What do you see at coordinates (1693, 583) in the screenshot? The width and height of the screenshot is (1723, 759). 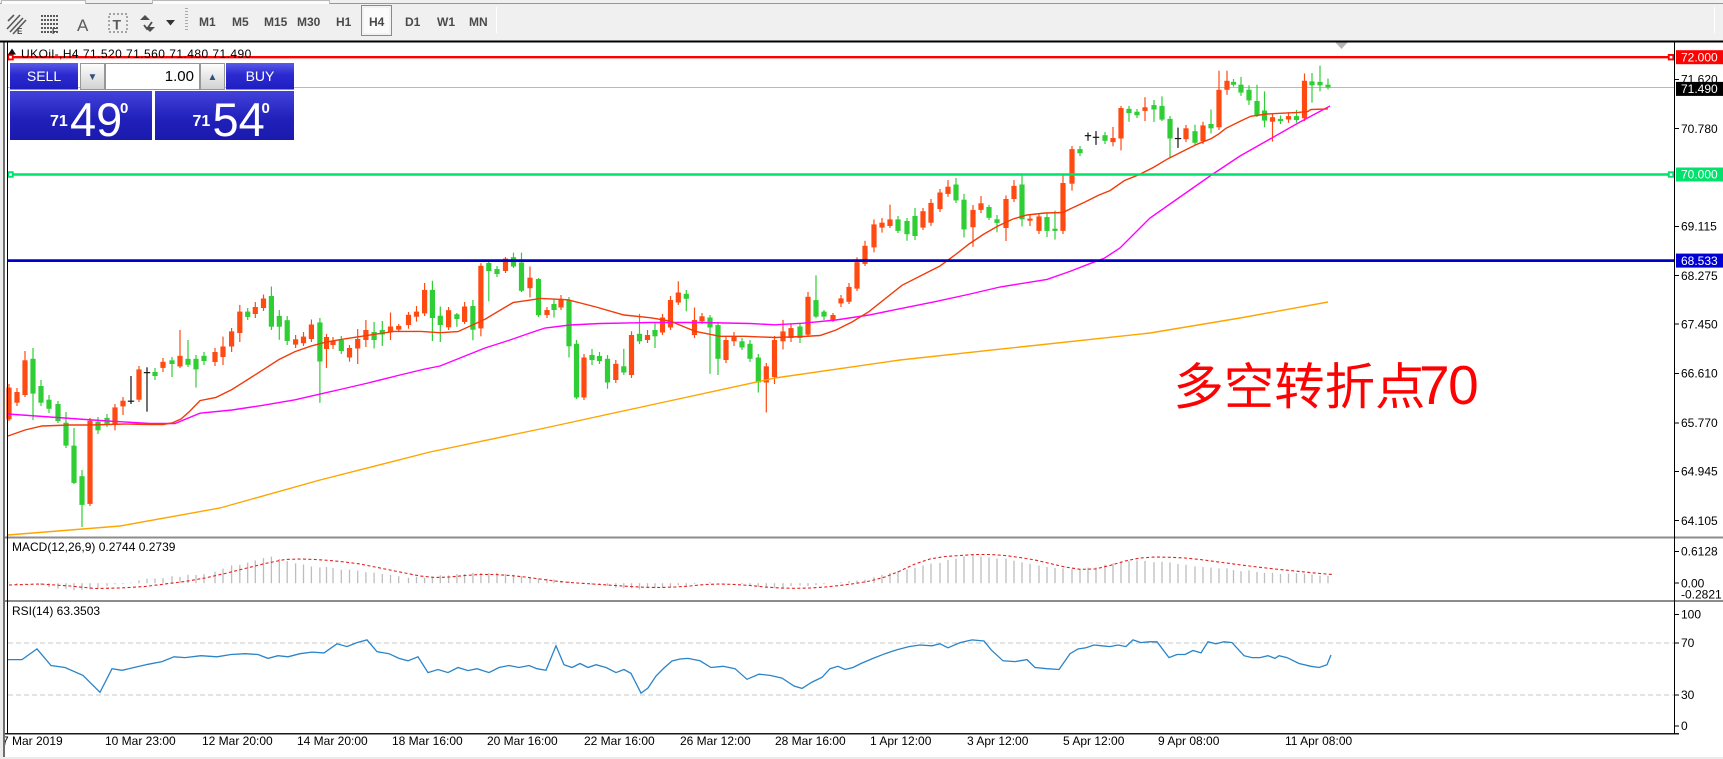 I see `svg-text: 0.00` at bounding box center [1693, 583].